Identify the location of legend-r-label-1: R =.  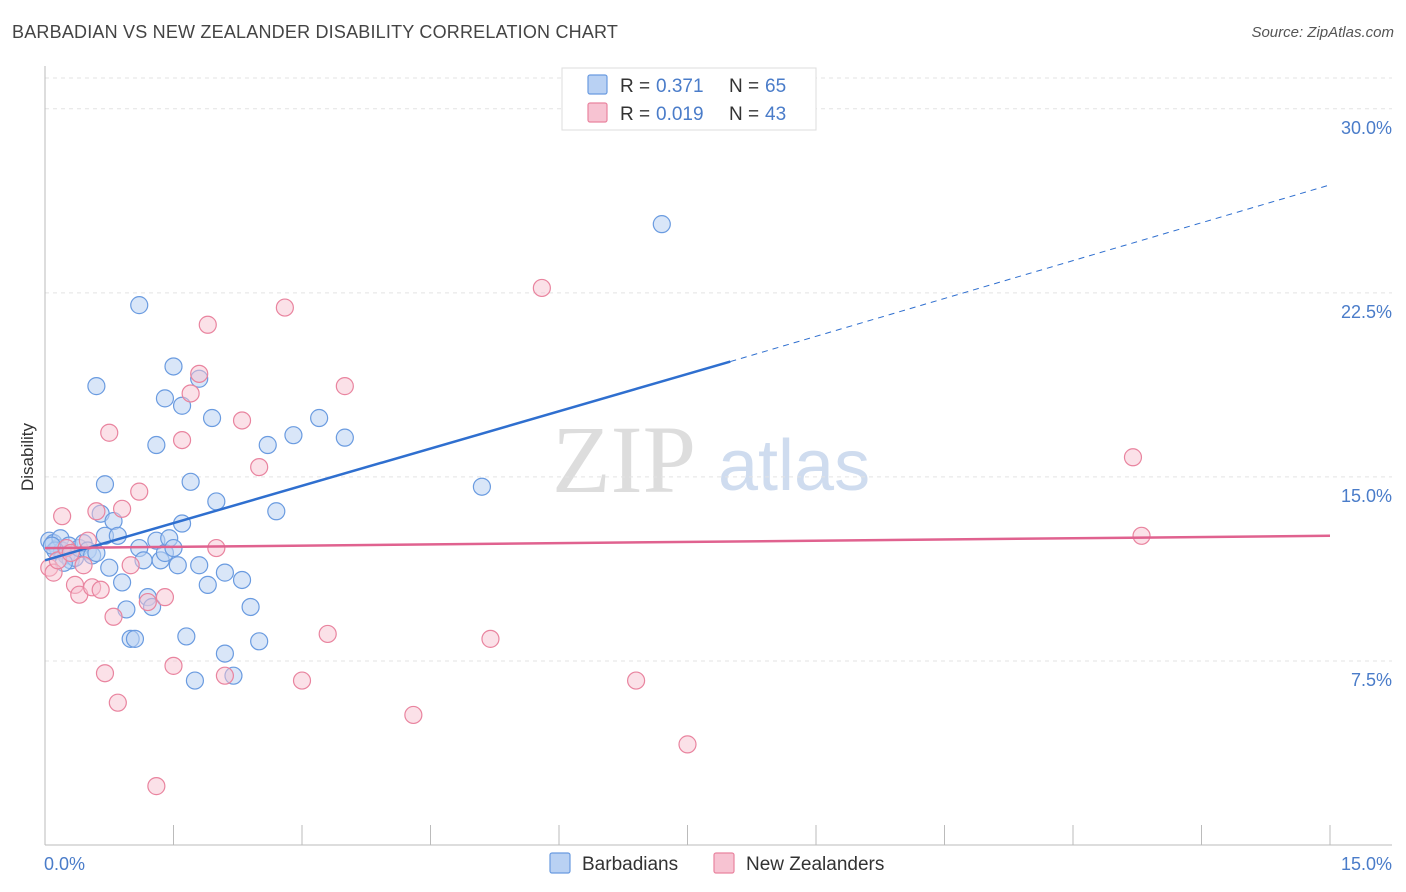
(635, 86).